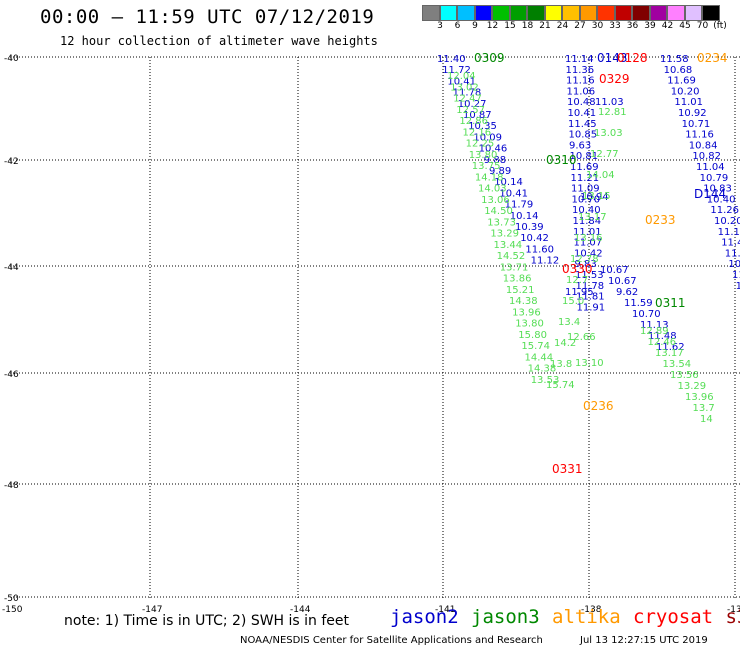 The image size is (740, 650). What do you see at coordinates (445, 610) in the screenshot?
I see `longitude-label: -141` at bounding box center [445, 610].